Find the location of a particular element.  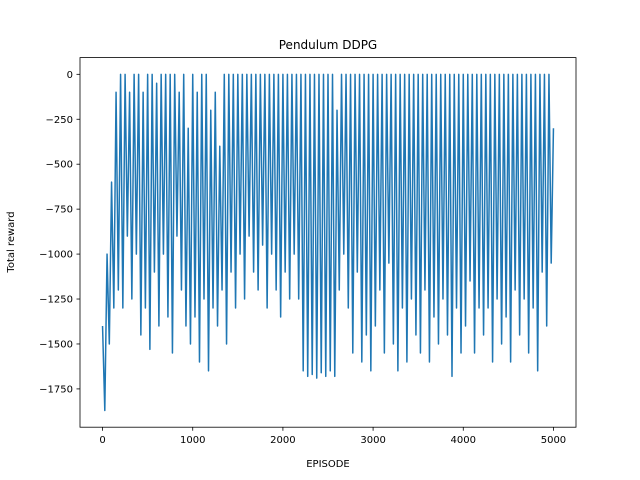

y-tick-label: −1250 is located at coordinates (56, 300).